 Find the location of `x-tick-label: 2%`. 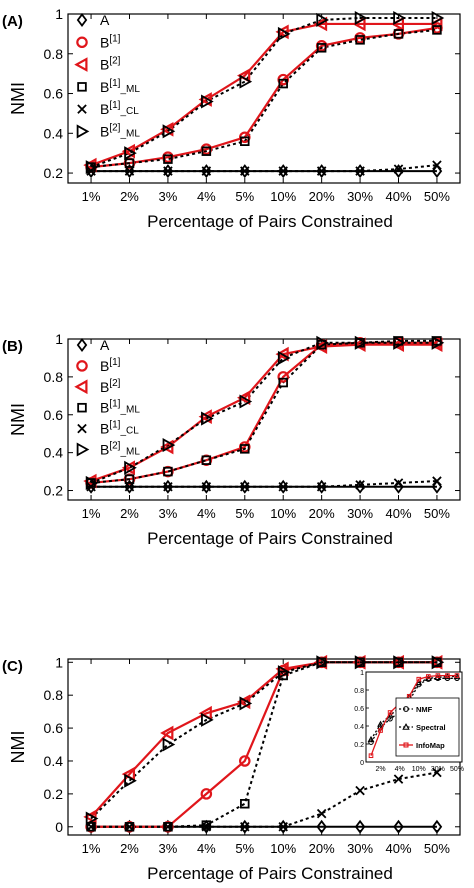

x-tick-label: 2% is located at coordinates (129, 196).